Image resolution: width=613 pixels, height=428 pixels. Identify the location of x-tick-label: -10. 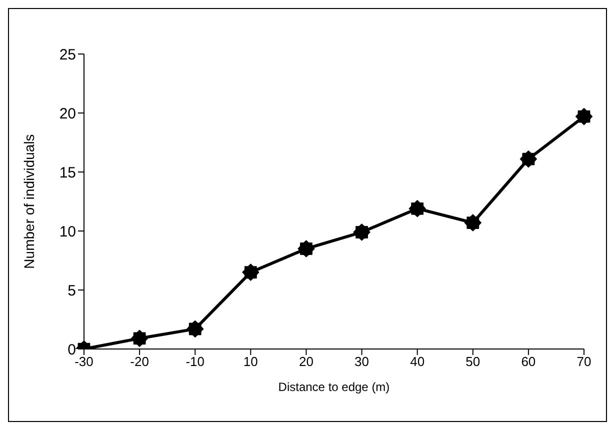
(195, 362).